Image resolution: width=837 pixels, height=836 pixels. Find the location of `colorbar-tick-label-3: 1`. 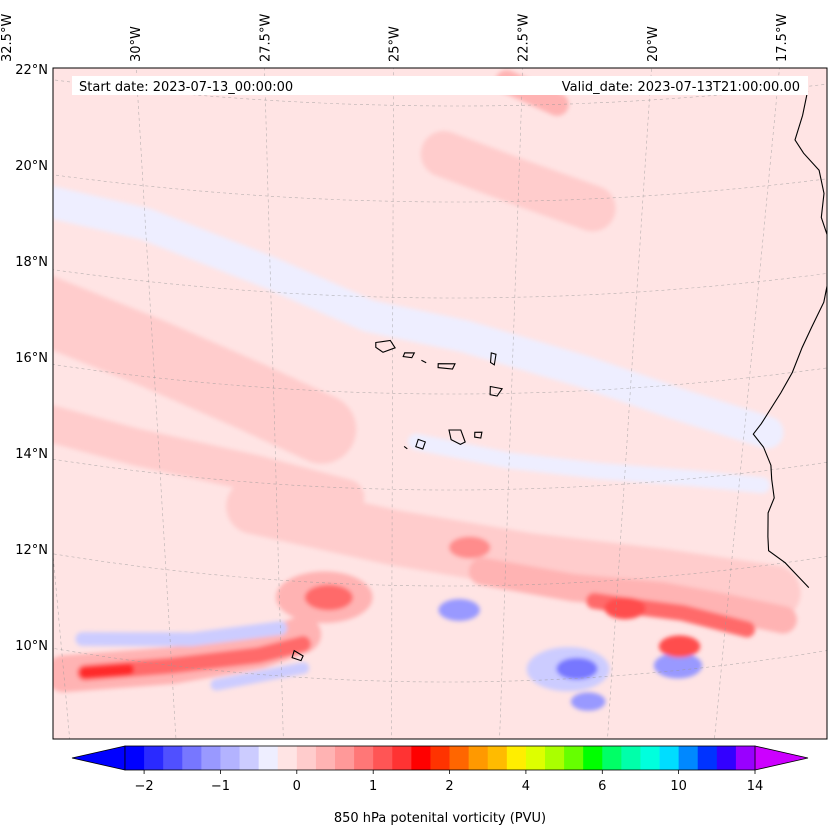

colorbar-tick-label-3: 1 is located at coordinates (373, 786).